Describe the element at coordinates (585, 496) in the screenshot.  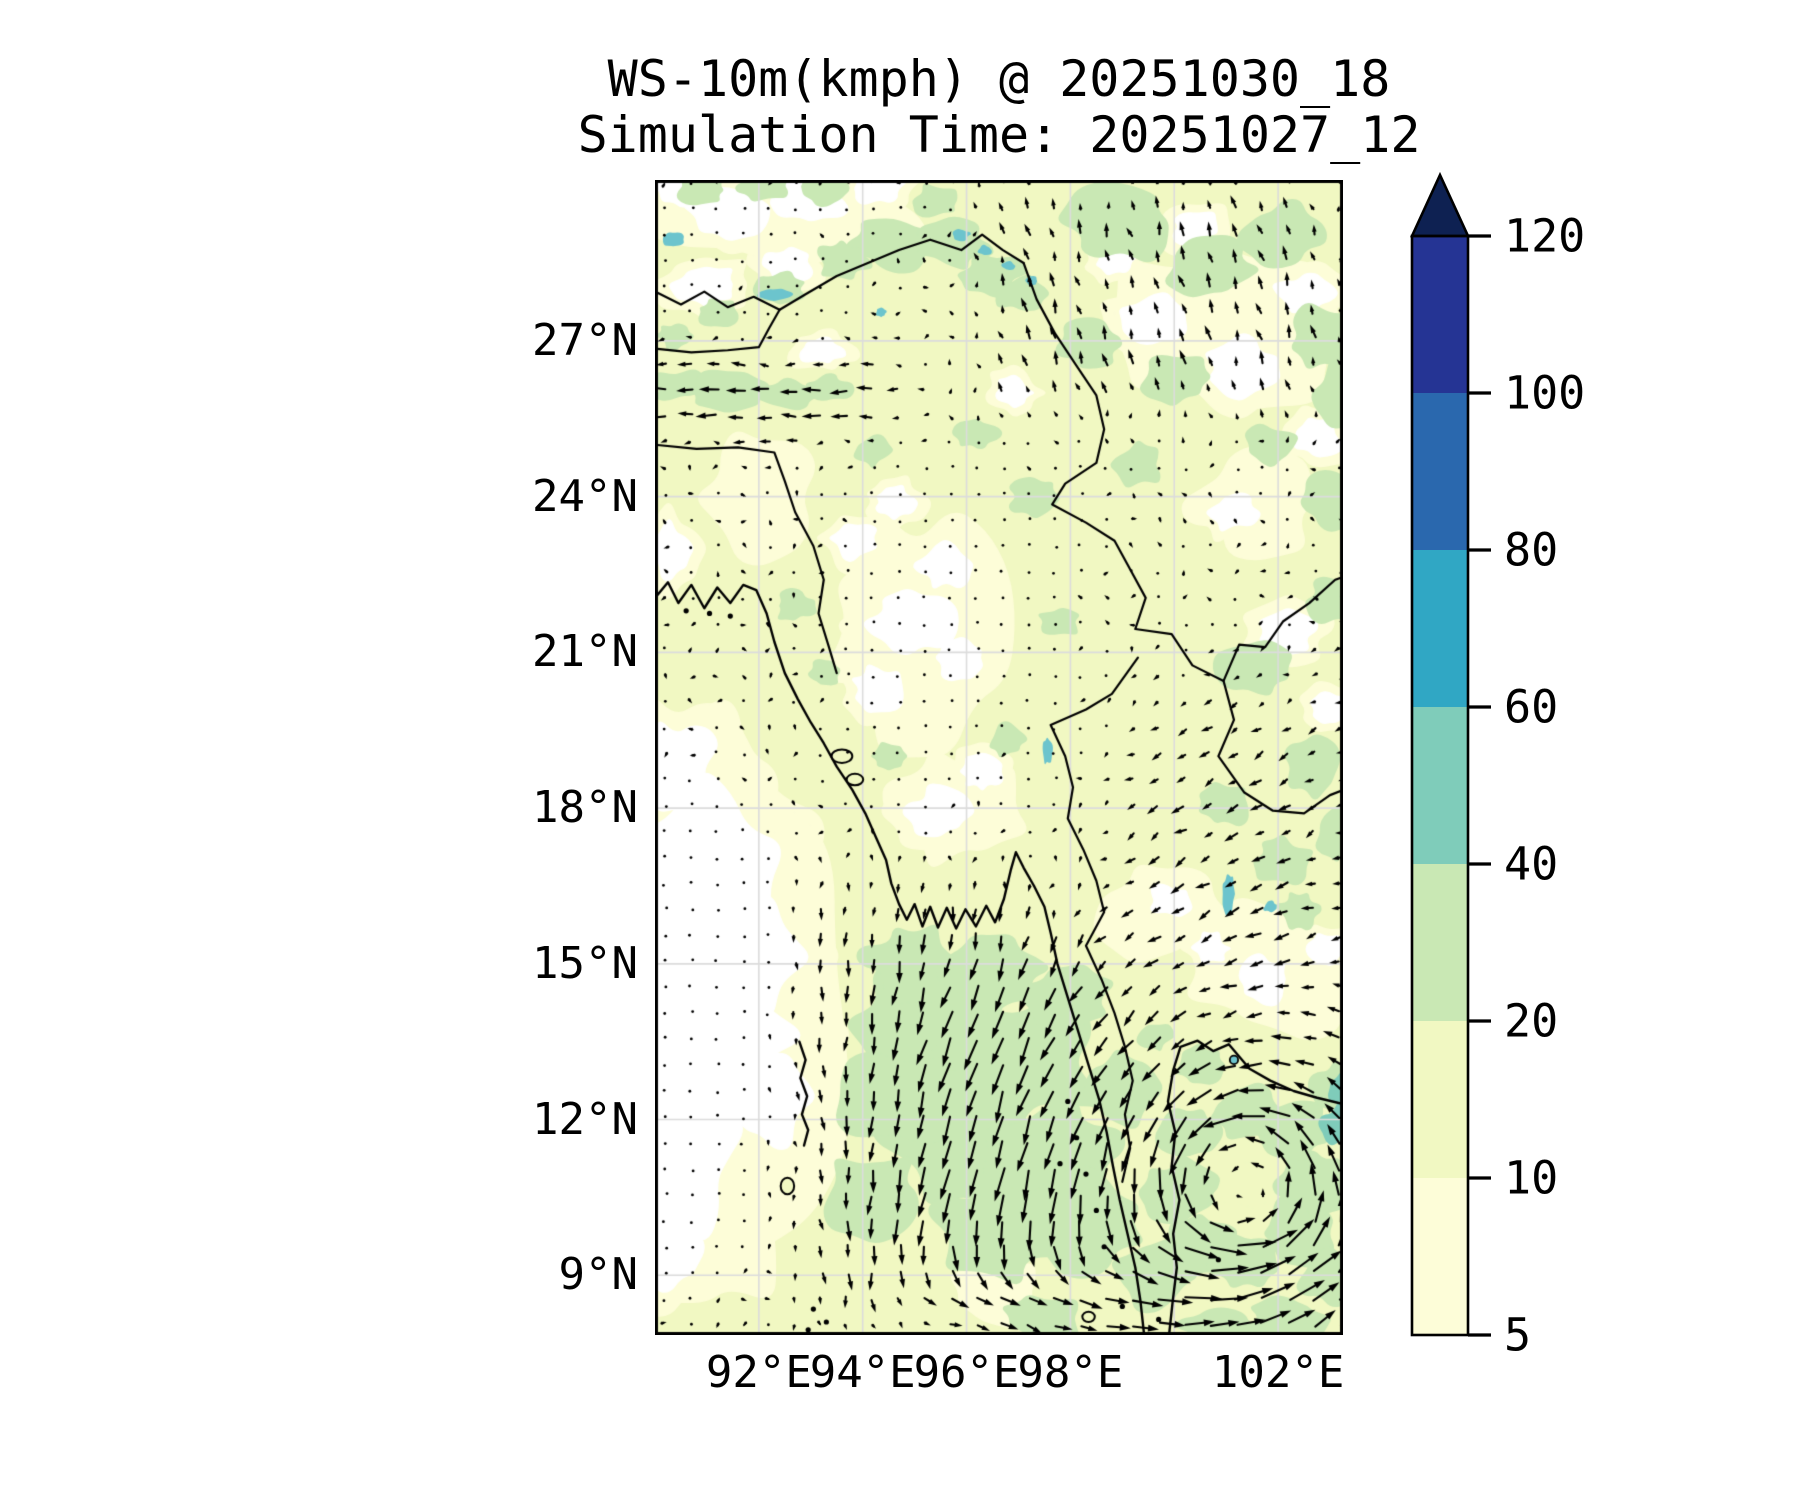
I see `y-tick-label: 24°N` at that location.